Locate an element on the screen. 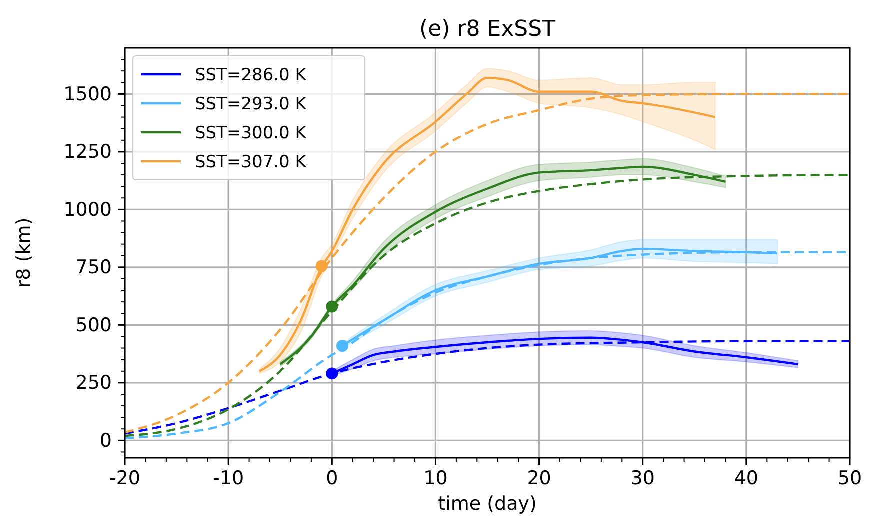 The image size is (876, 524). y-axis-title: r8 (km) is located at coordinates (24, 253).